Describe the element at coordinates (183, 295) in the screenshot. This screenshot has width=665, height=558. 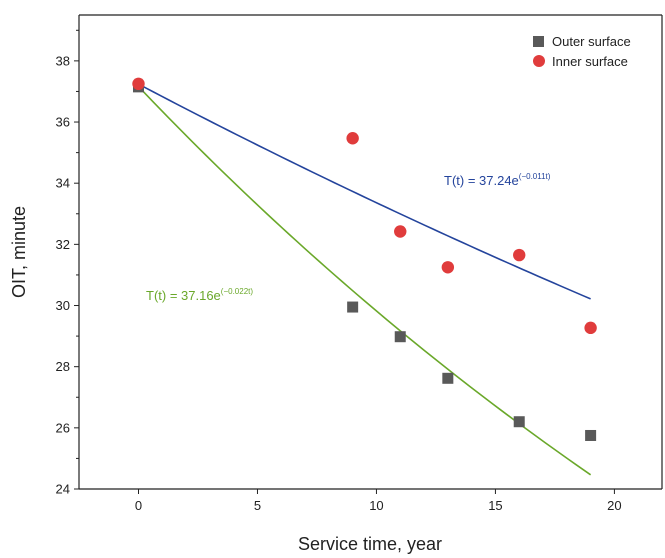
I see `outer-fit-equation-main: T(t) = 37.16e` at that location.